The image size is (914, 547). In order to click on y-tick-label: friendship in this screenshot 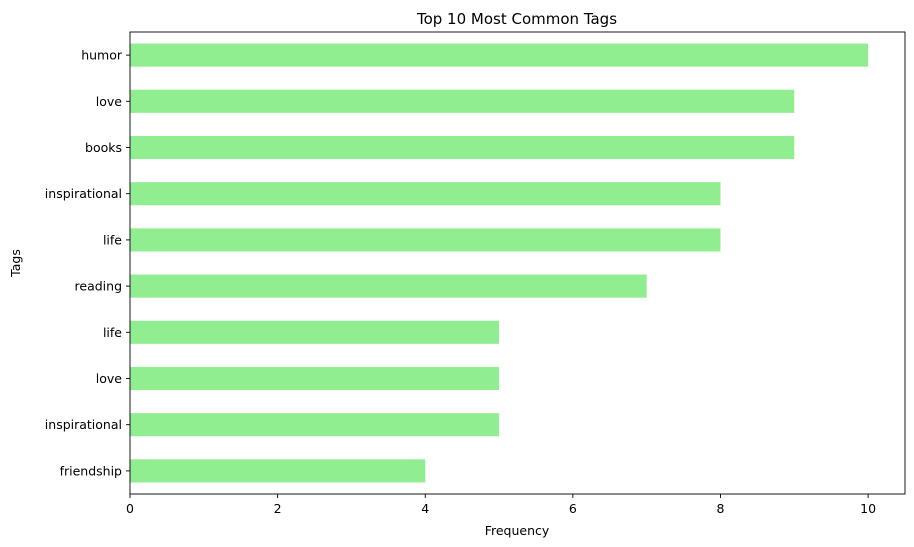, I will do `click(91, 470)`.